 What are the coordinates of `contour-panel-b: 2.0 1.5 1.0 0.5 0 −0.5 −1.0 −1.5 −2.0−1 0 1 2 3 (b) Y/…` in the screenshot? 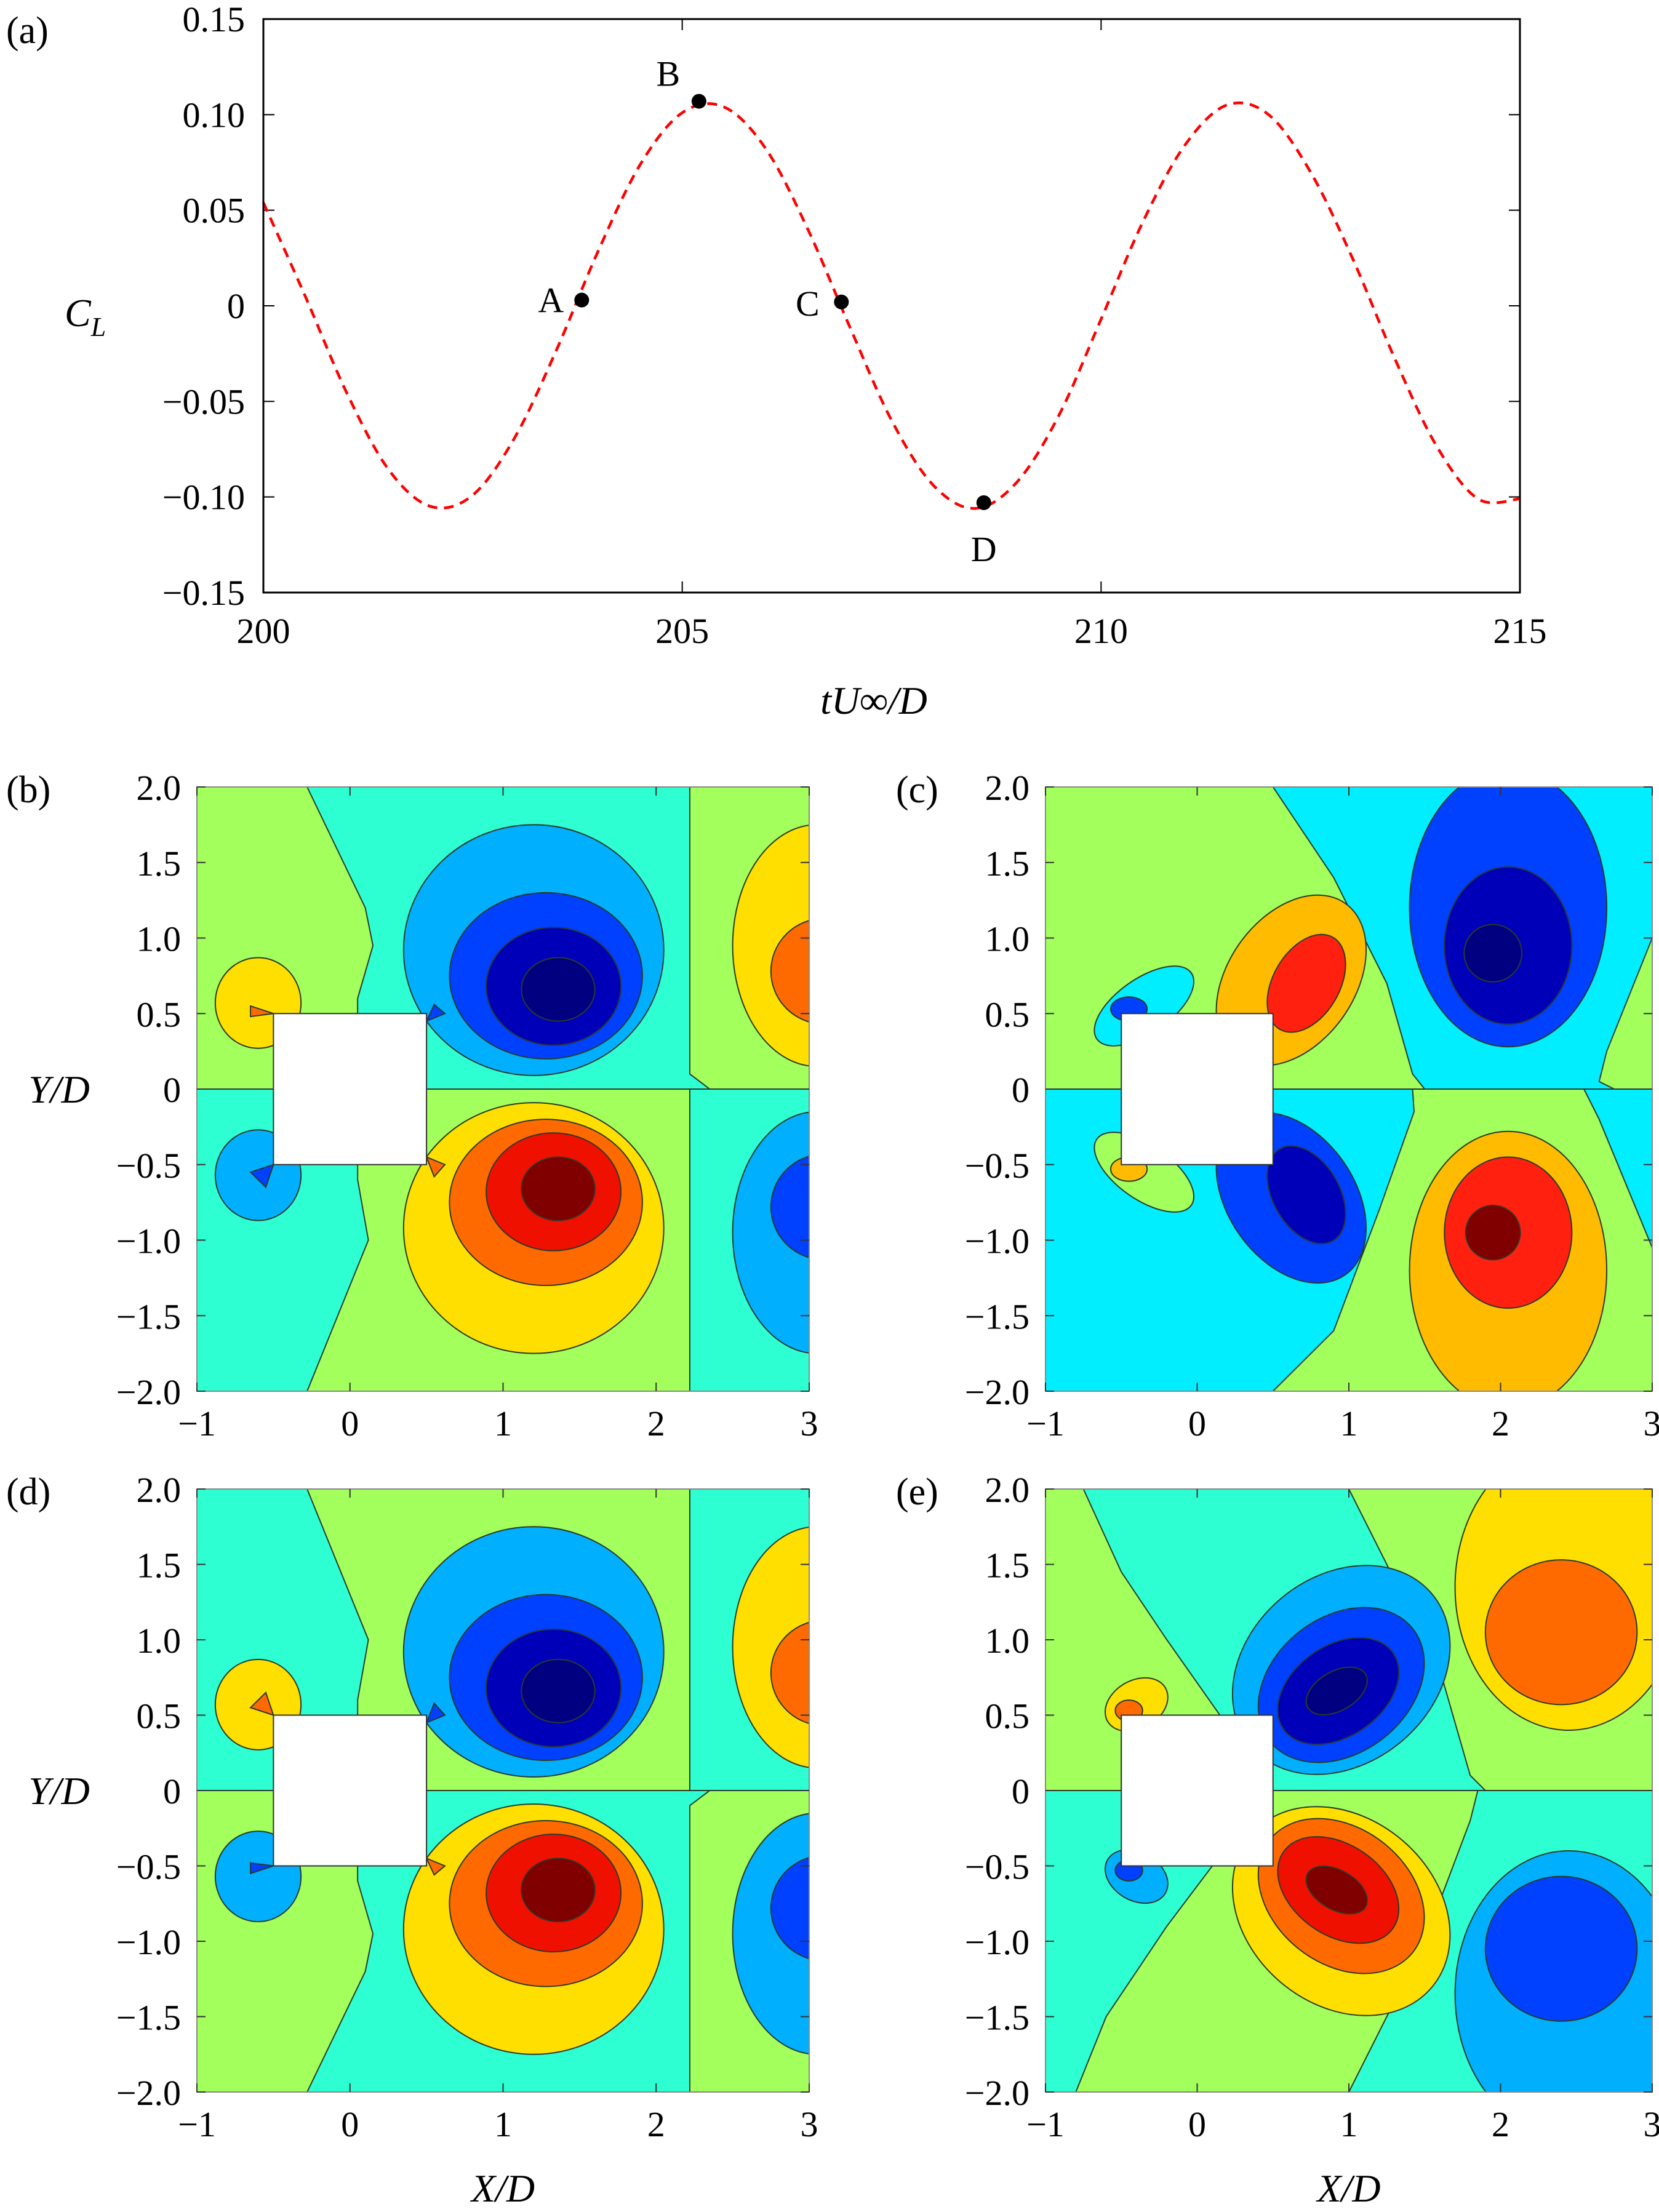 It's located at (412, 1105).